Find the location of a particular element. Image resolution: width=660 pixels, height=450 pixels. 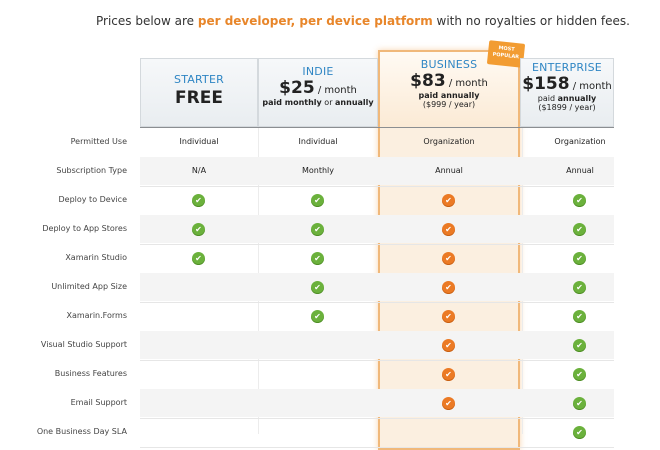

plan-billing-enterprise: paid annually is located at coordinates (567, 98).